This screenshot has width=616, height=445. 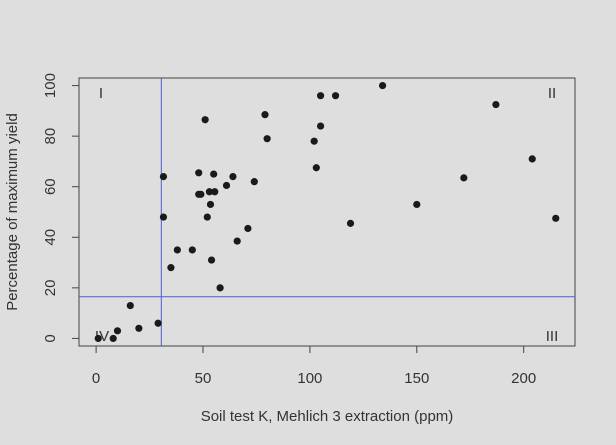 I want to click on quadrant-label-I: I, so click(x=101, y=93).